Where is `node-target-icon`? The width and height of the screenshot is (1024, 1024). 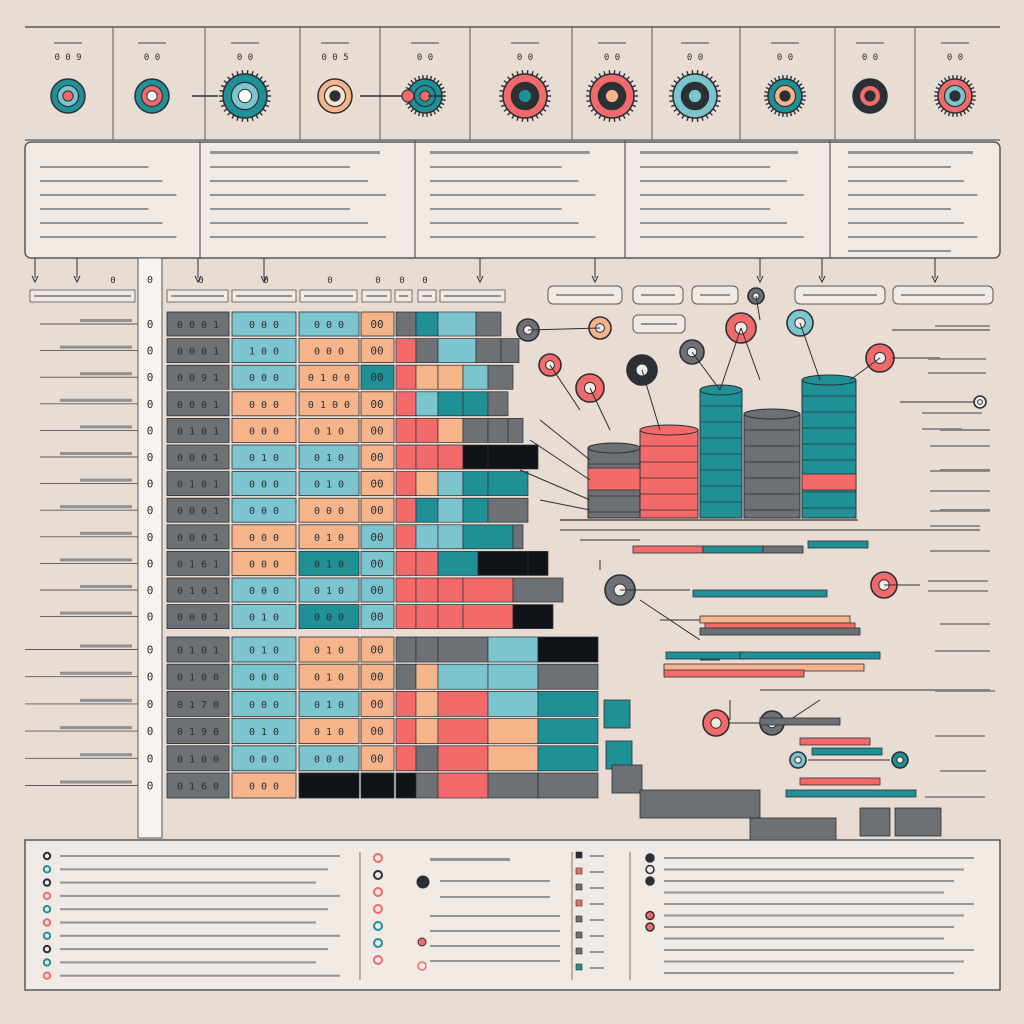 node-target-icon is located at coordinates (68, 96).